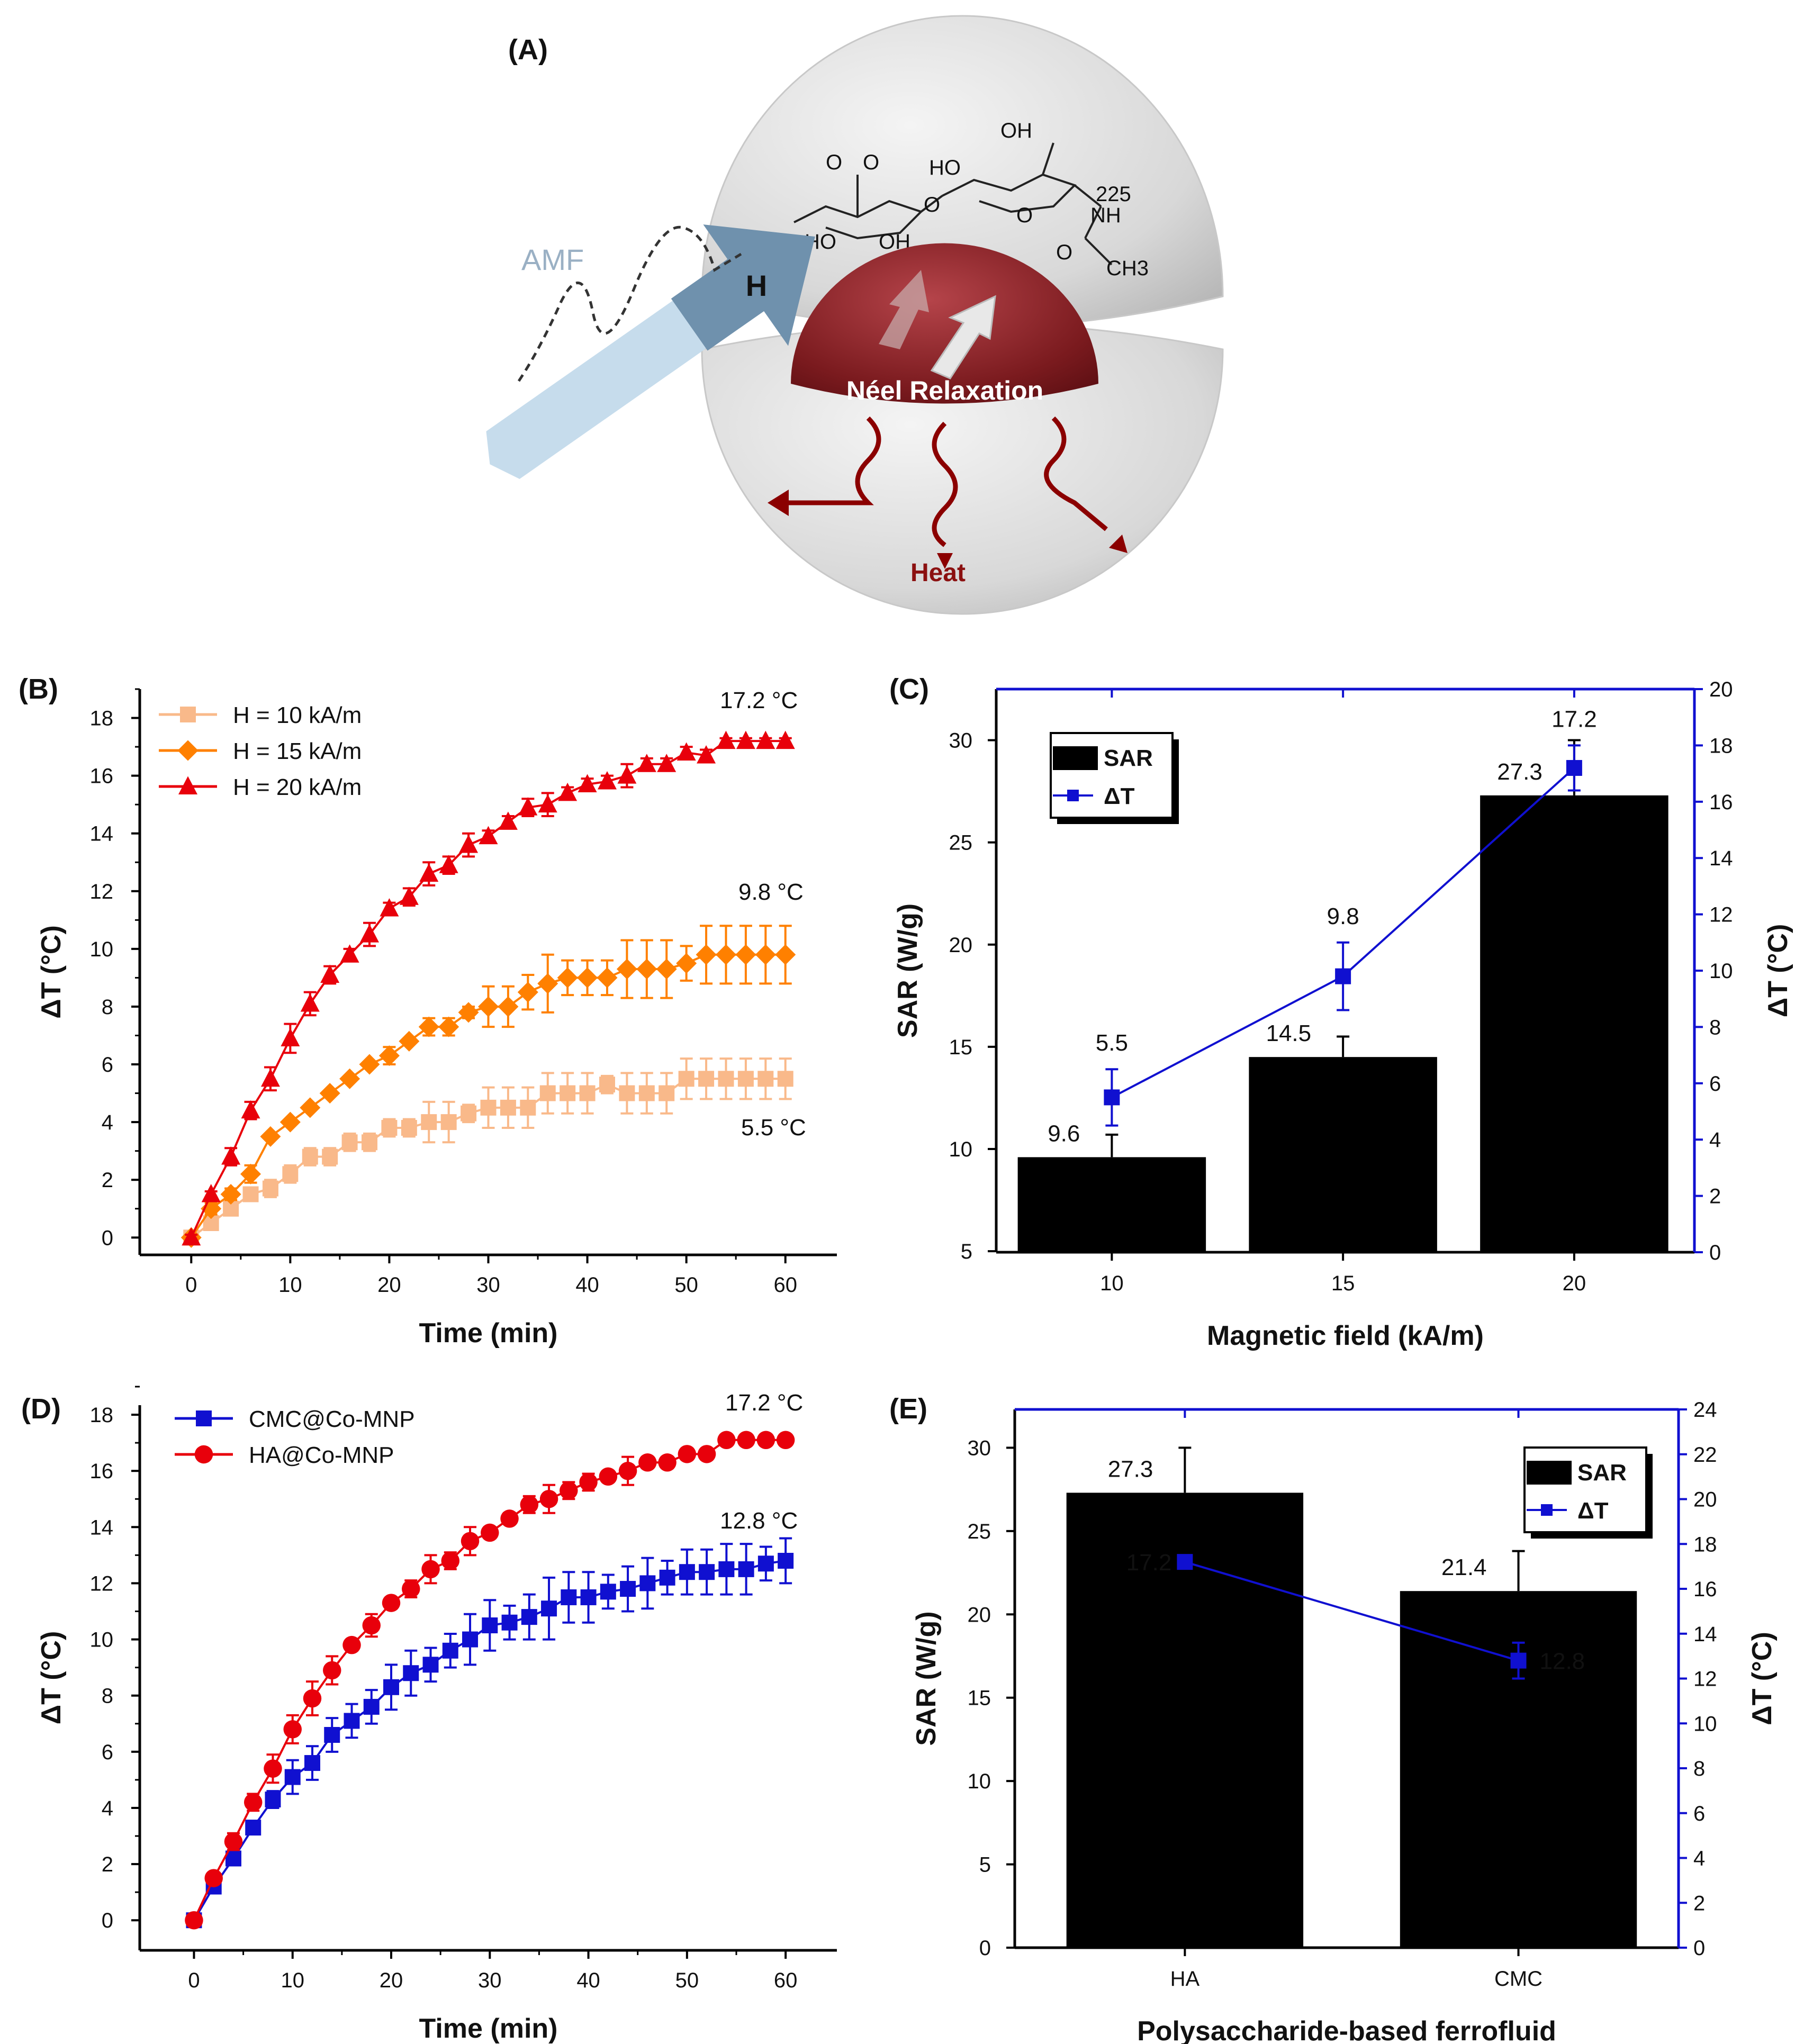 The width and height of the screenshot is (1804, 2044). I want to click on annotation: 17.2 °C, so click(764, 1403).